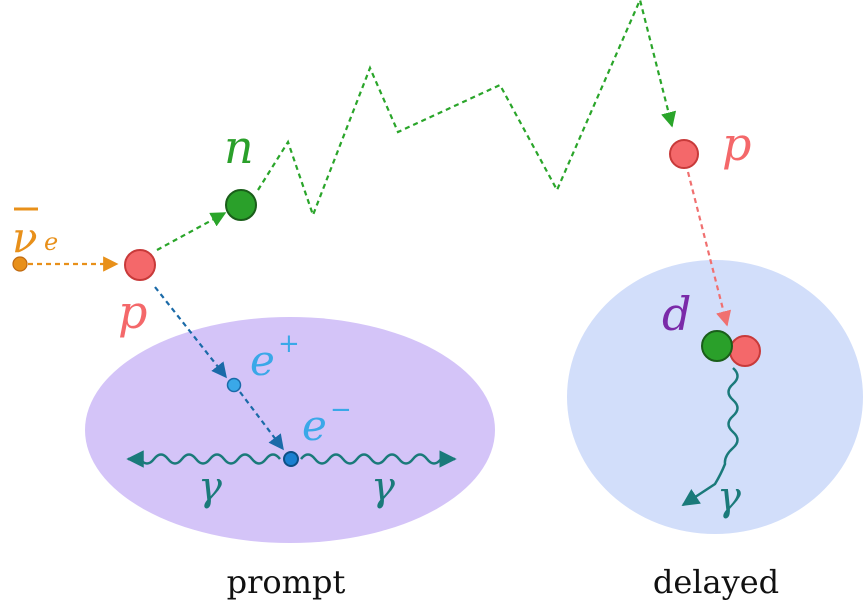  Describe the element at coordinates (234, 385) in the screenshot. I see `positron-dot` at that location.